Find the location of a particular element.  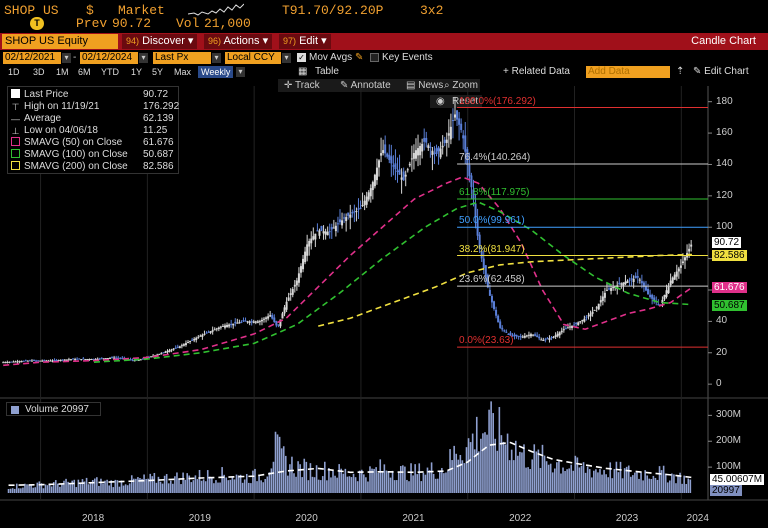

frequency-dropdown-icon: ▾ is located at coordinates (240, 72).